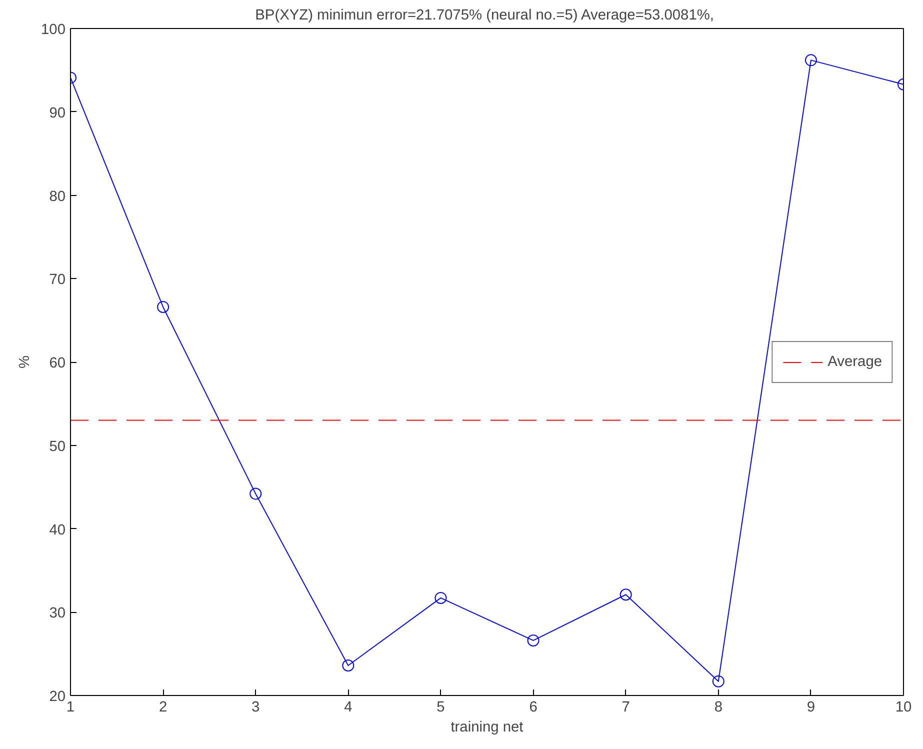  Describe the element at coordinates (855, 362) in the screenshot. I see `legend-label: Average` at that location.